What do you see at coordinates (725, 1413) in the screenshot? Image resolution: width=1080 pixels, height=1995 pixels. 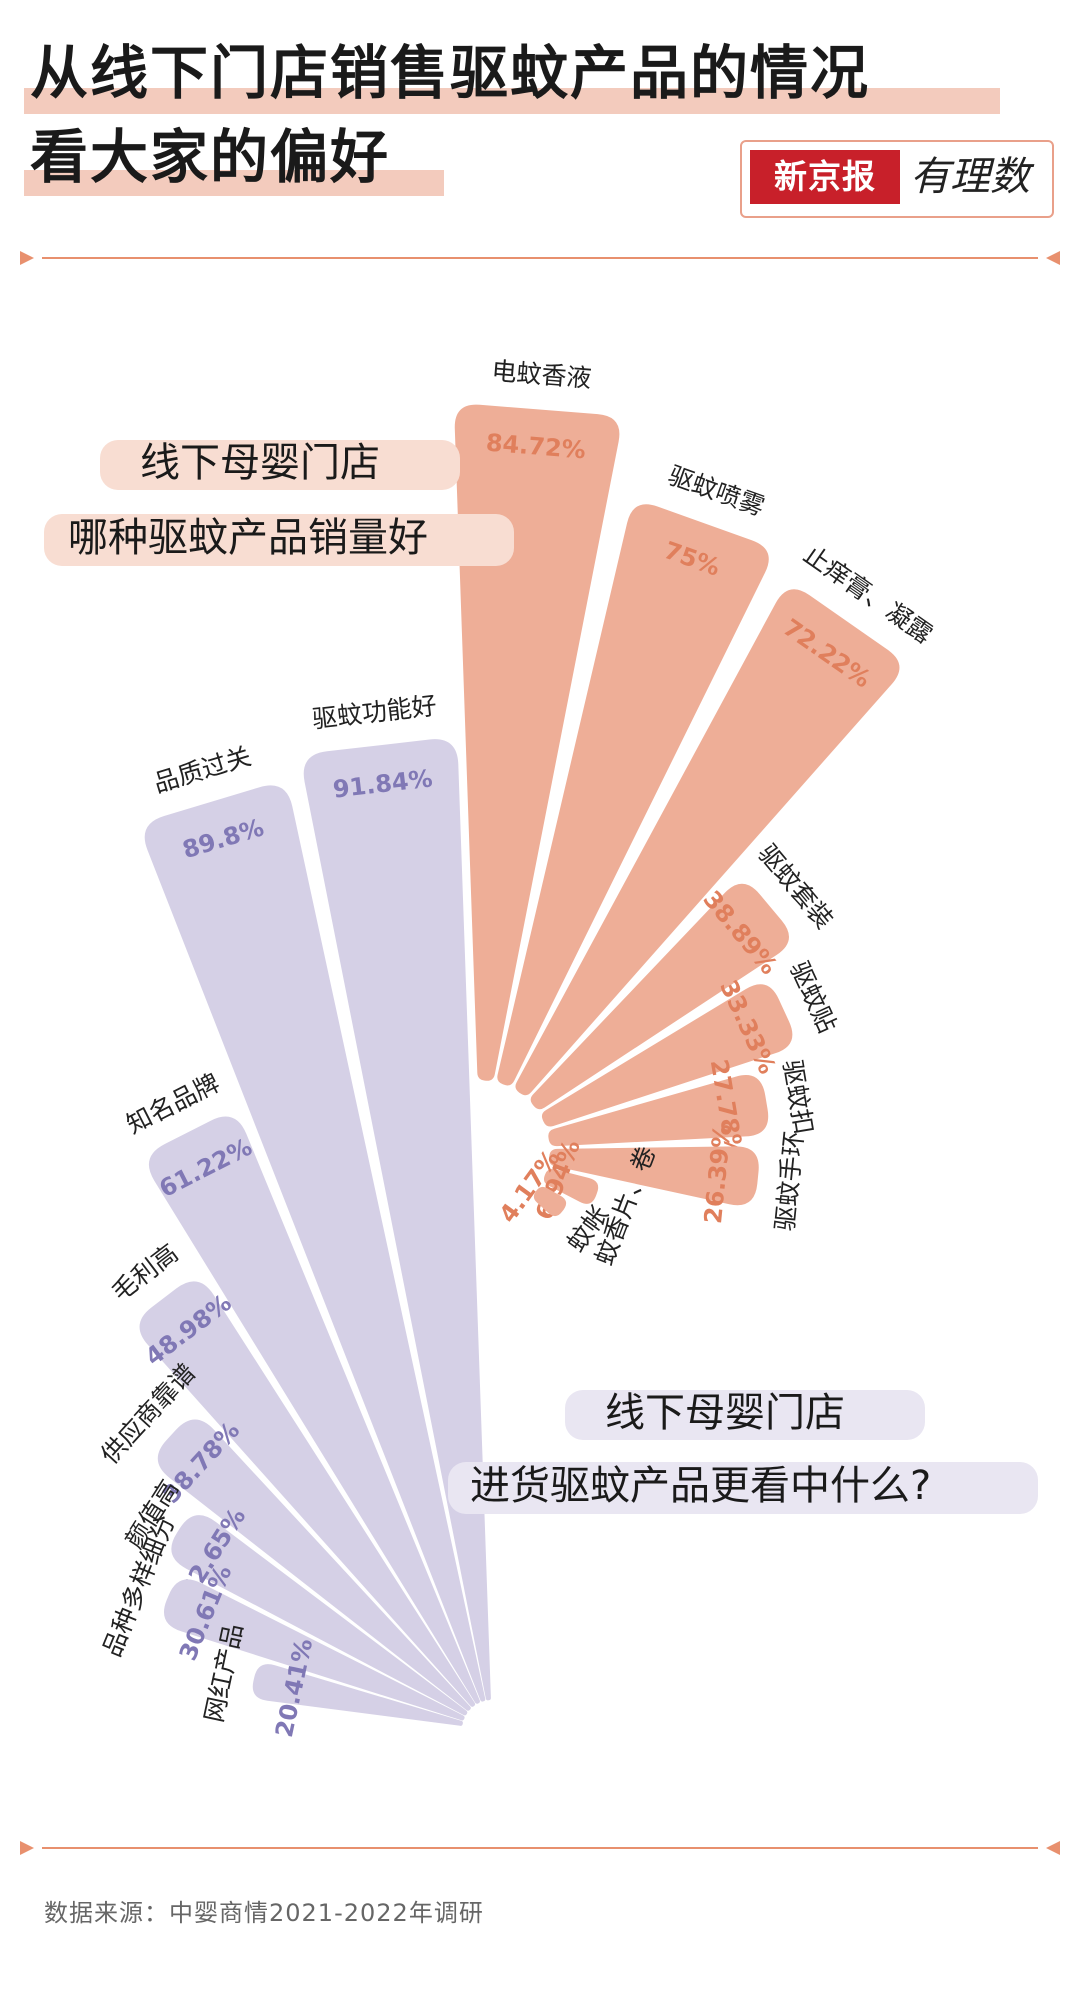 I see `purchase-question-line-1: 线下母婴门店` at bounding box center [725, 1413].